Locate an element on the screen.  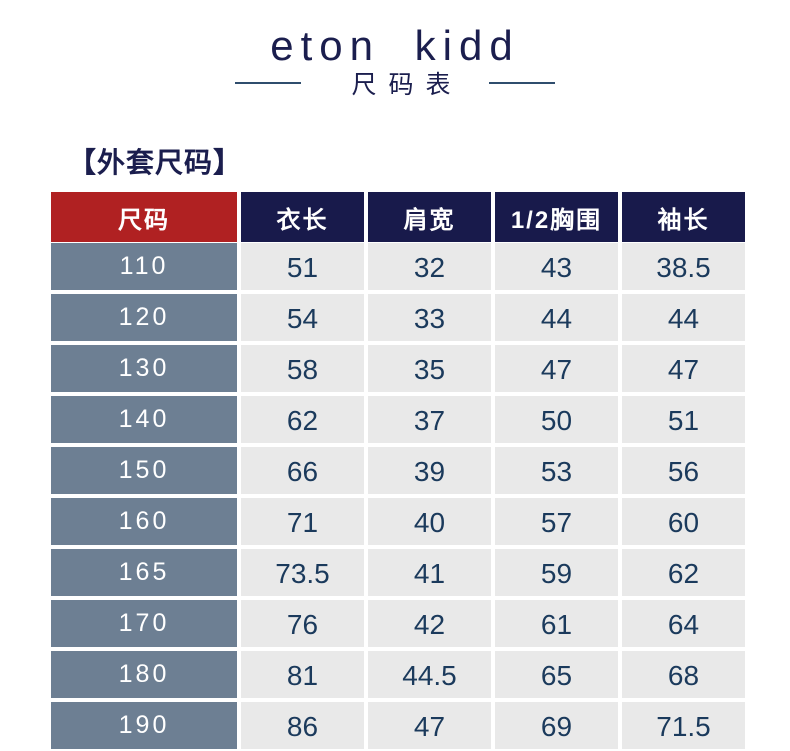
divider-line-left is located at coordinates (268, 83).